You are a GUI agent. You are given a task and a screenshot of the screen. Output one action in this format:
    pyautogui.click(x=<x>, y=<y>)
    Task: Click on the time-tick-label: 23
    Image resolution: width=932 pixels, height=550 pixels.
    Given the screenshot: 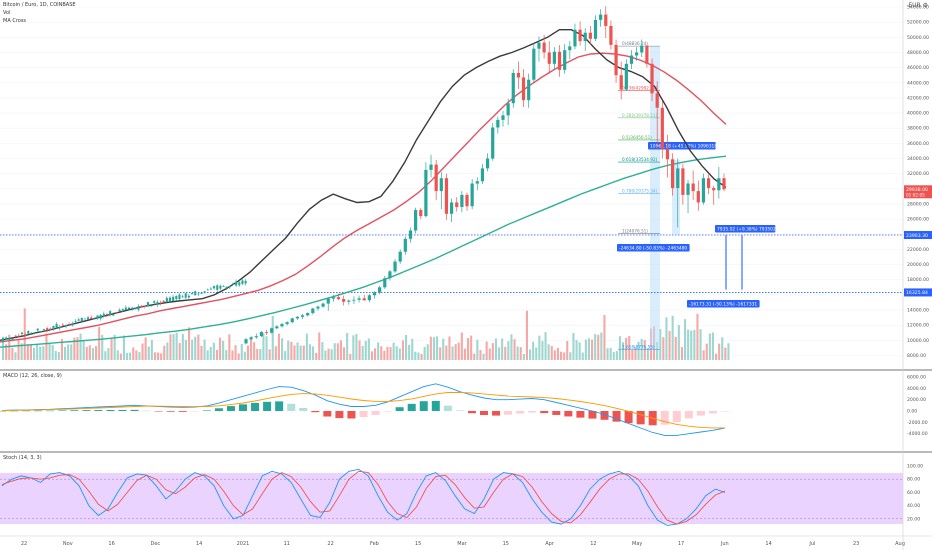 What is the action you would take?
    pyautogui.click(x=856, y=544)
    